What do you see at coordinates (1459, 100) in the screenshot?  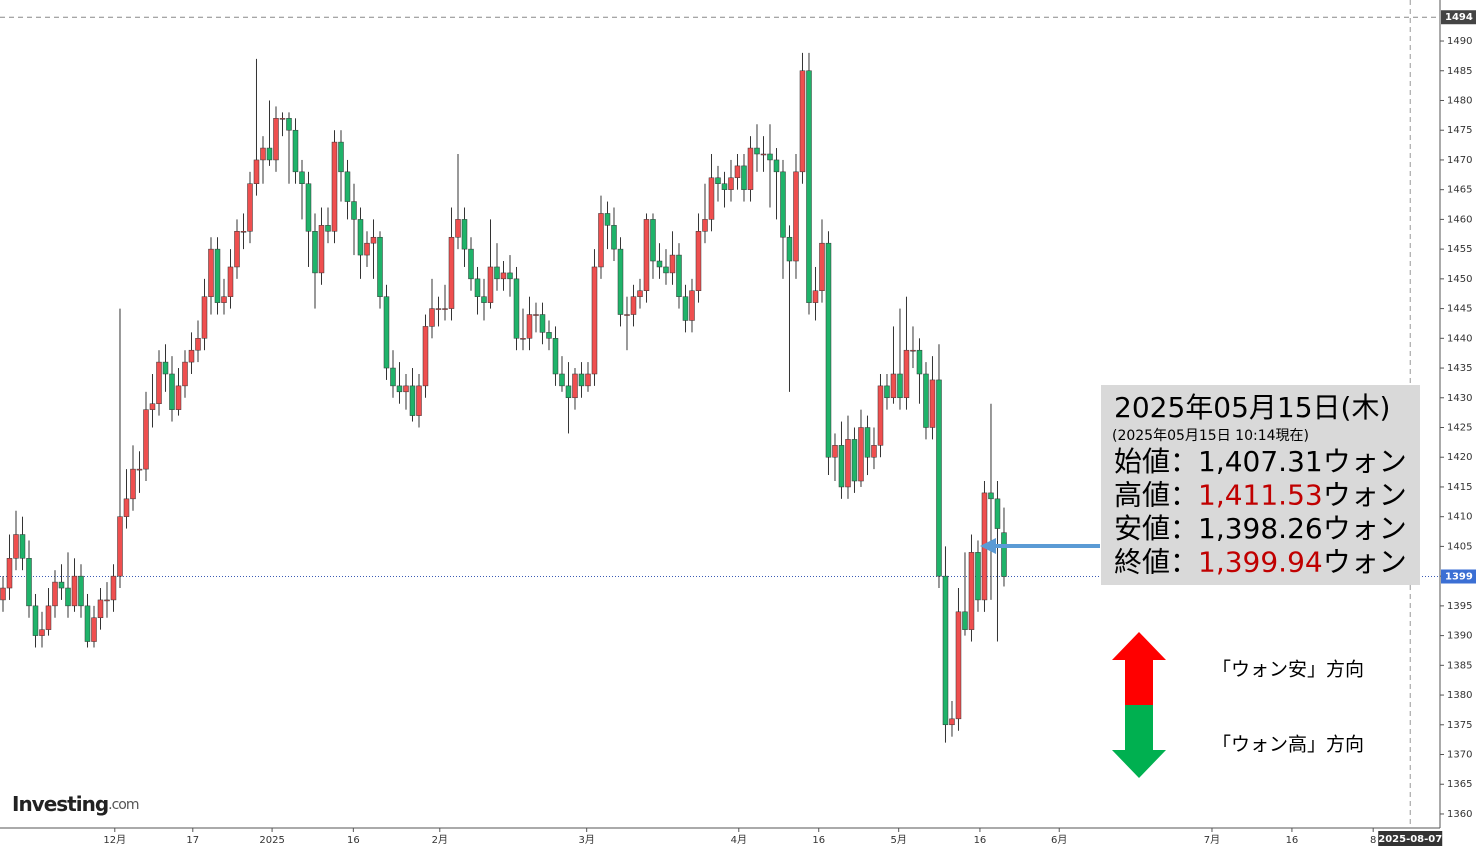 I see `y-tick-label: 1480` at bounding box center [1459, 100].